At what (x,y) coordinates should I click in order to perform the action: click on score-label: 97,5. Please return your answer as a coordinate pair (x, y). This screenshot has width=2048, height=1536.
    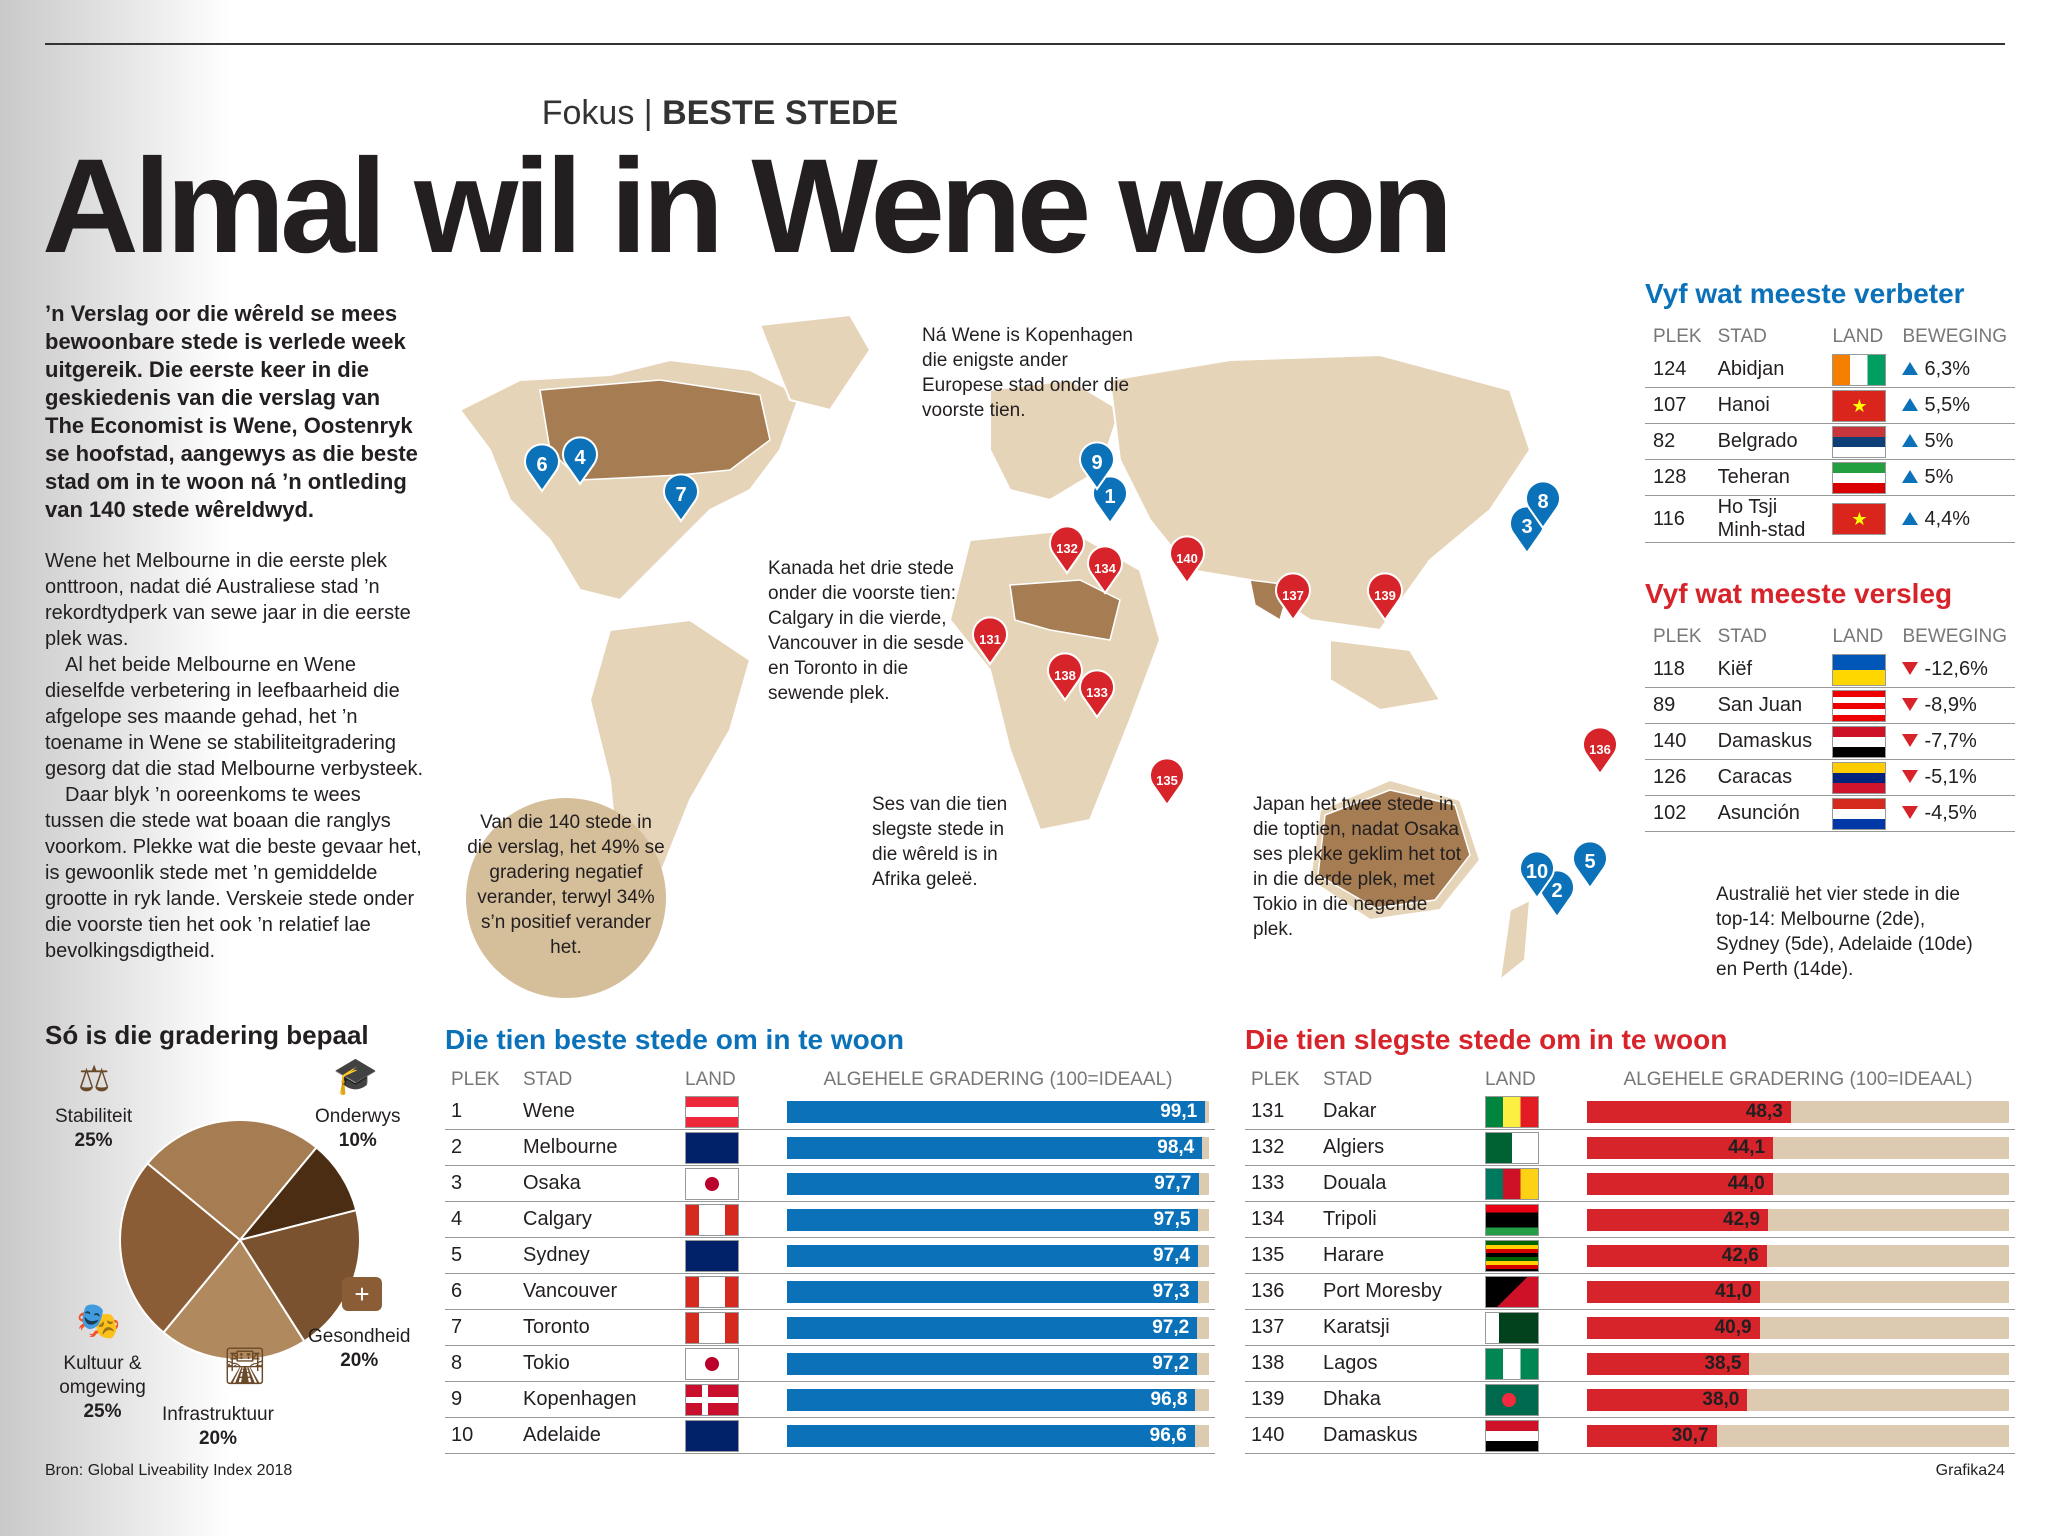
    Looking at the image, I should click on (1172, 1219).